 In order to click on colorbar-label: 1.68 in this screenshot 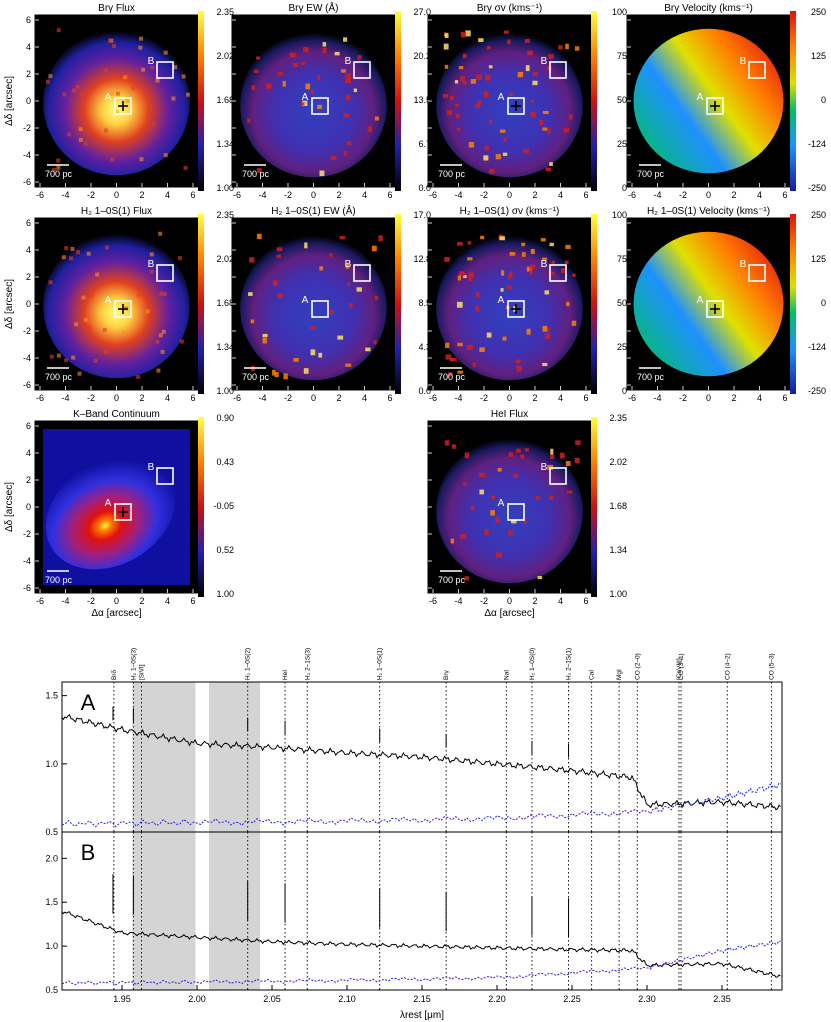, I will do `click(618, 506)`.